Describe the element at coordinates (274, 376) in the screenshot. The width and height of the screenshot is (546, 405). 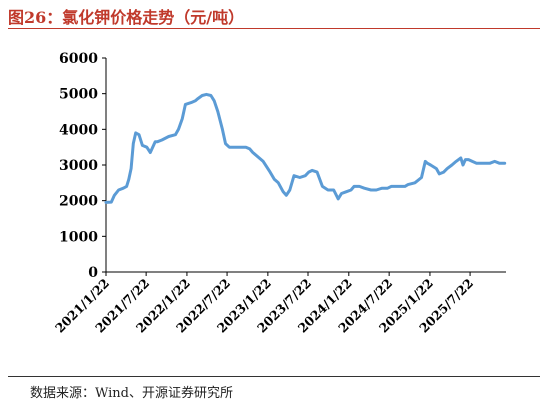
I see `source-divider` at that location.